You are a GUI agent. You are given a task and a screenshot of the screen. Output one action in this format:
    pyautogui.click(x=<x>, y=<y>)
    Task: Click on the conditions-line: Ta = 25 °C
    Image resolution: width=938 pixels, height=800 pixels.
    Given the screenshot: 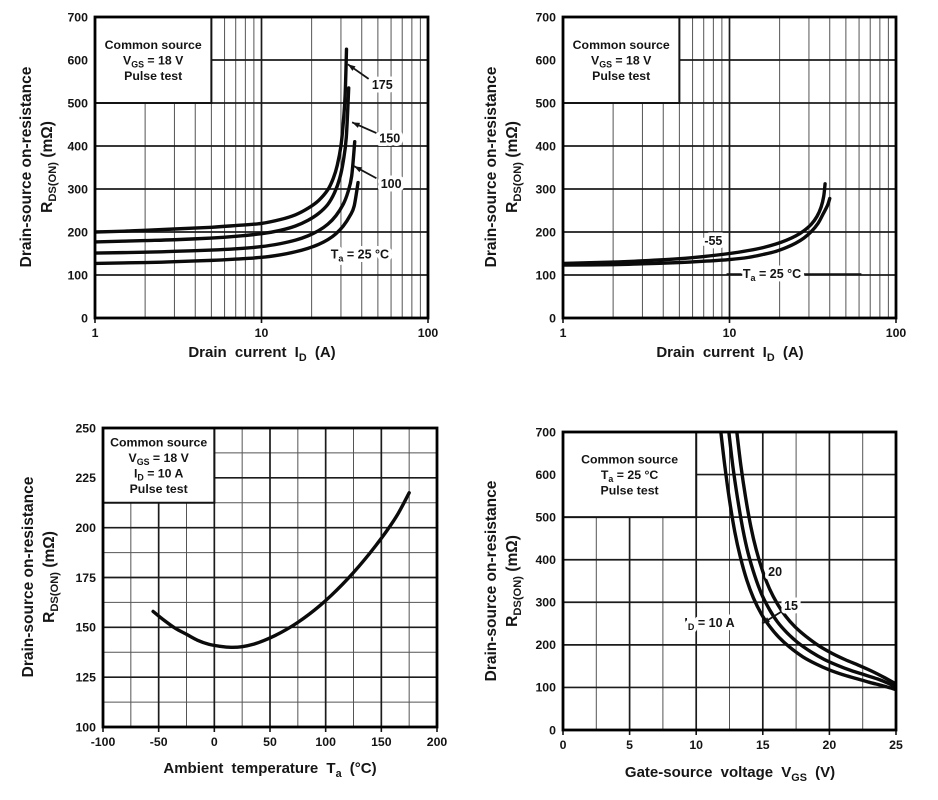 What is the action you would take?
    pyautogui.click(x=629, y=476)
    